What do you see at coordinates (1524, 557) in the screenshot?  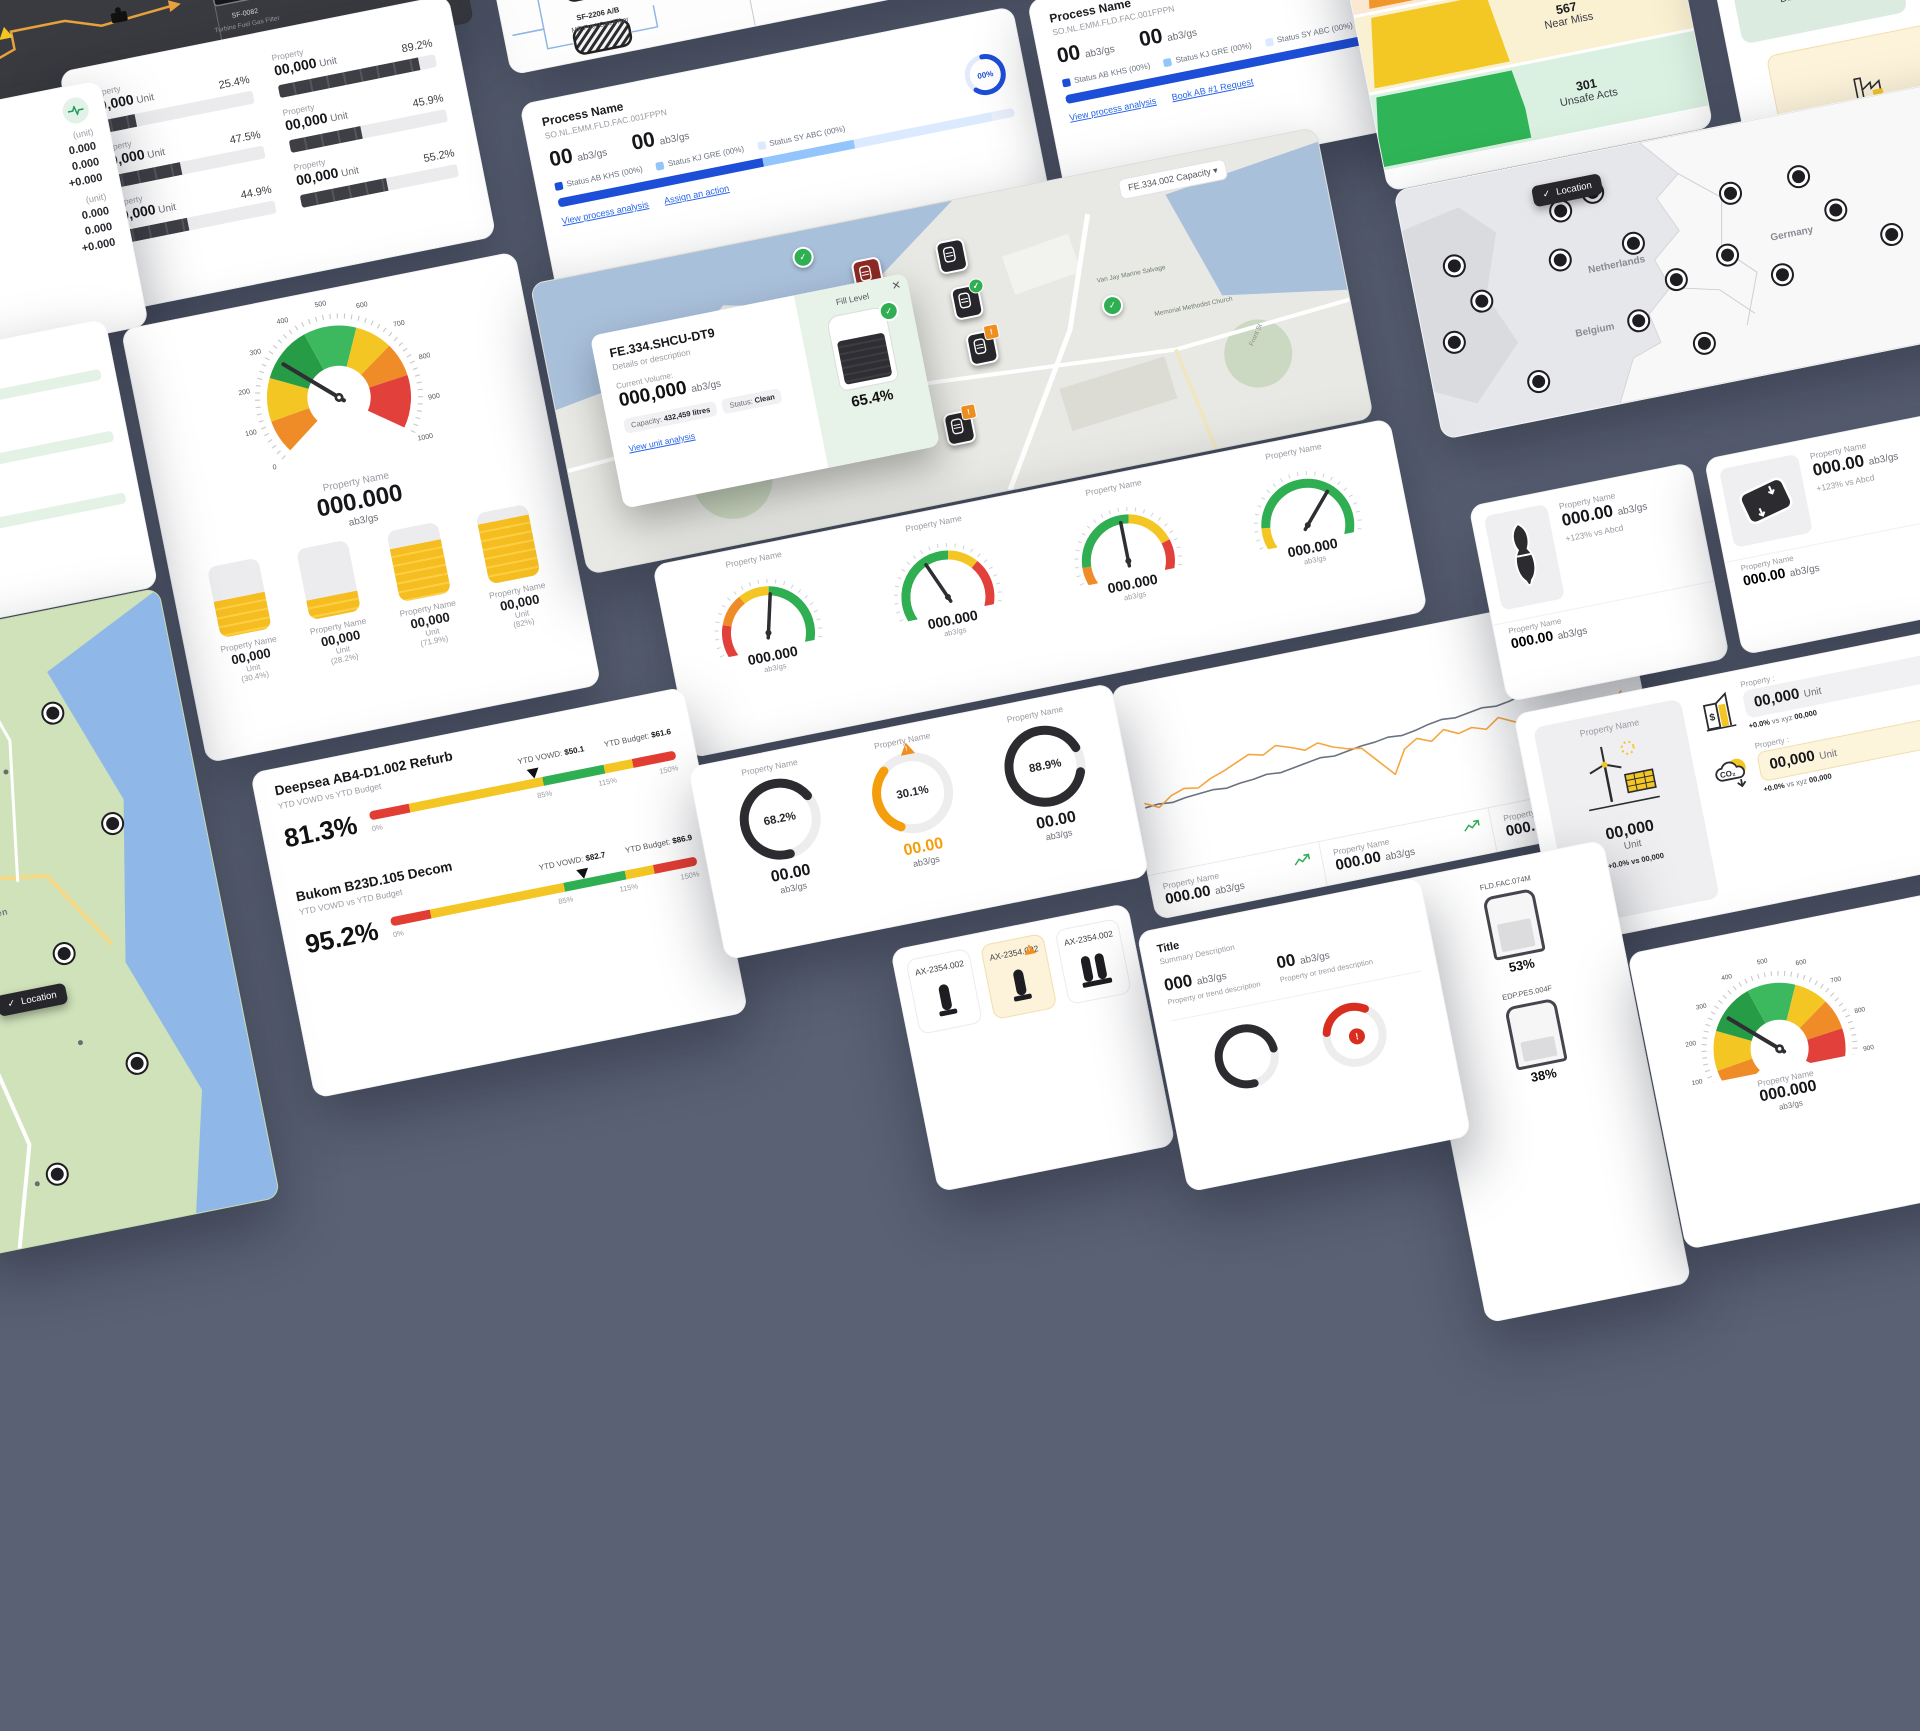 I see `vessel-icon` at bounding box center [1524, 557].